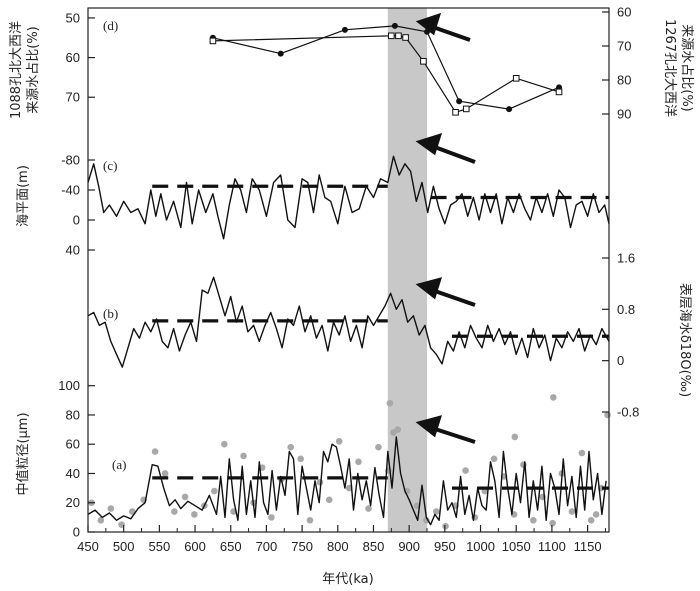 The width and height of the screenshot is (700, 591). I want to click on d-right-ticklabel-1: 70, so click(624, 46).